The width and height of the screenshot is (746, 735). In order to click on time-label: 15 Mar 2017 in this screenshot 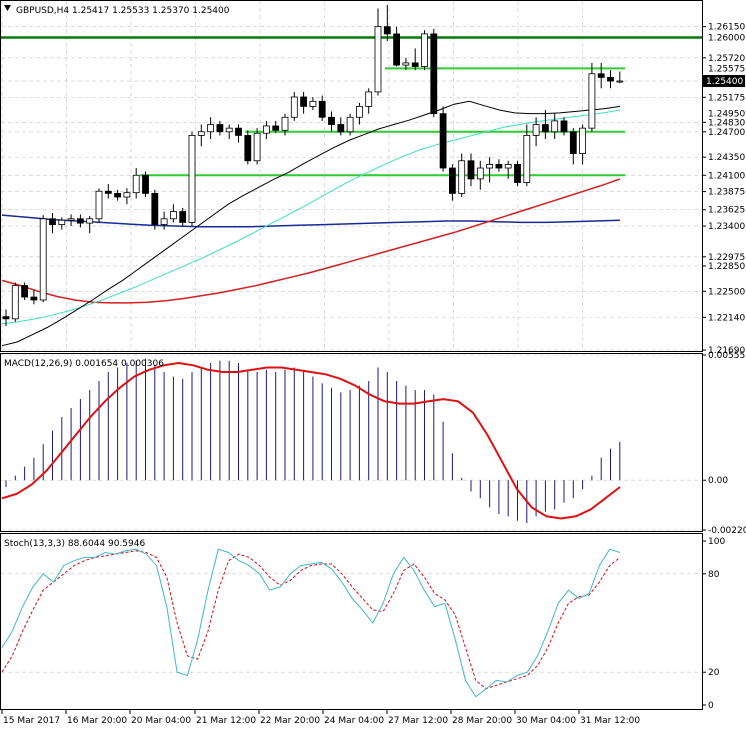, I will do `click(31, 721)`.